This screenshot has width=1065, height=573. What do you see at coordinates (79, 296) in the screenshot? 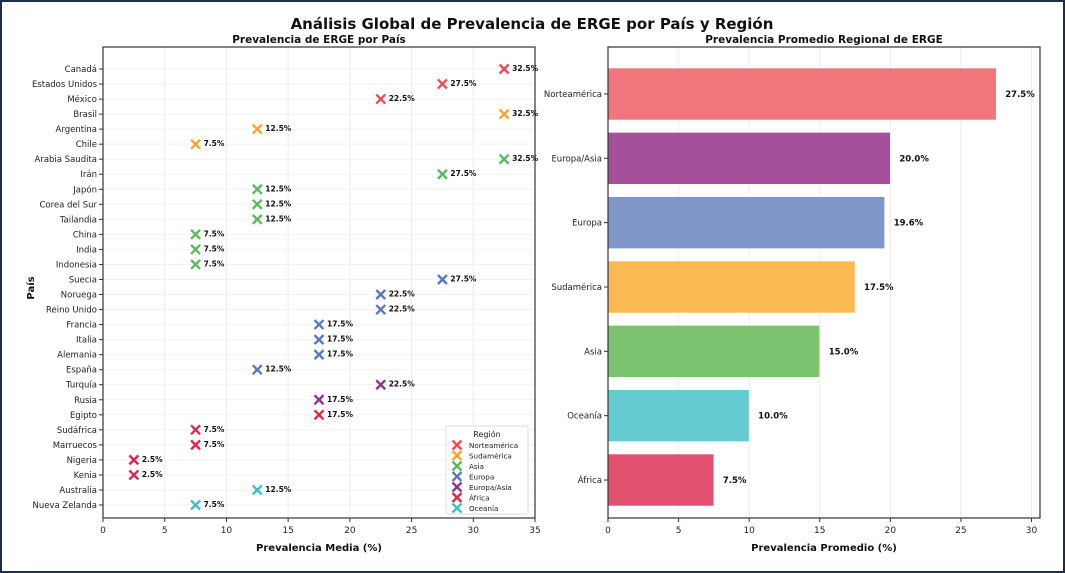
I see `y-tick-label: Noruega` at bounding box center [79, 296].